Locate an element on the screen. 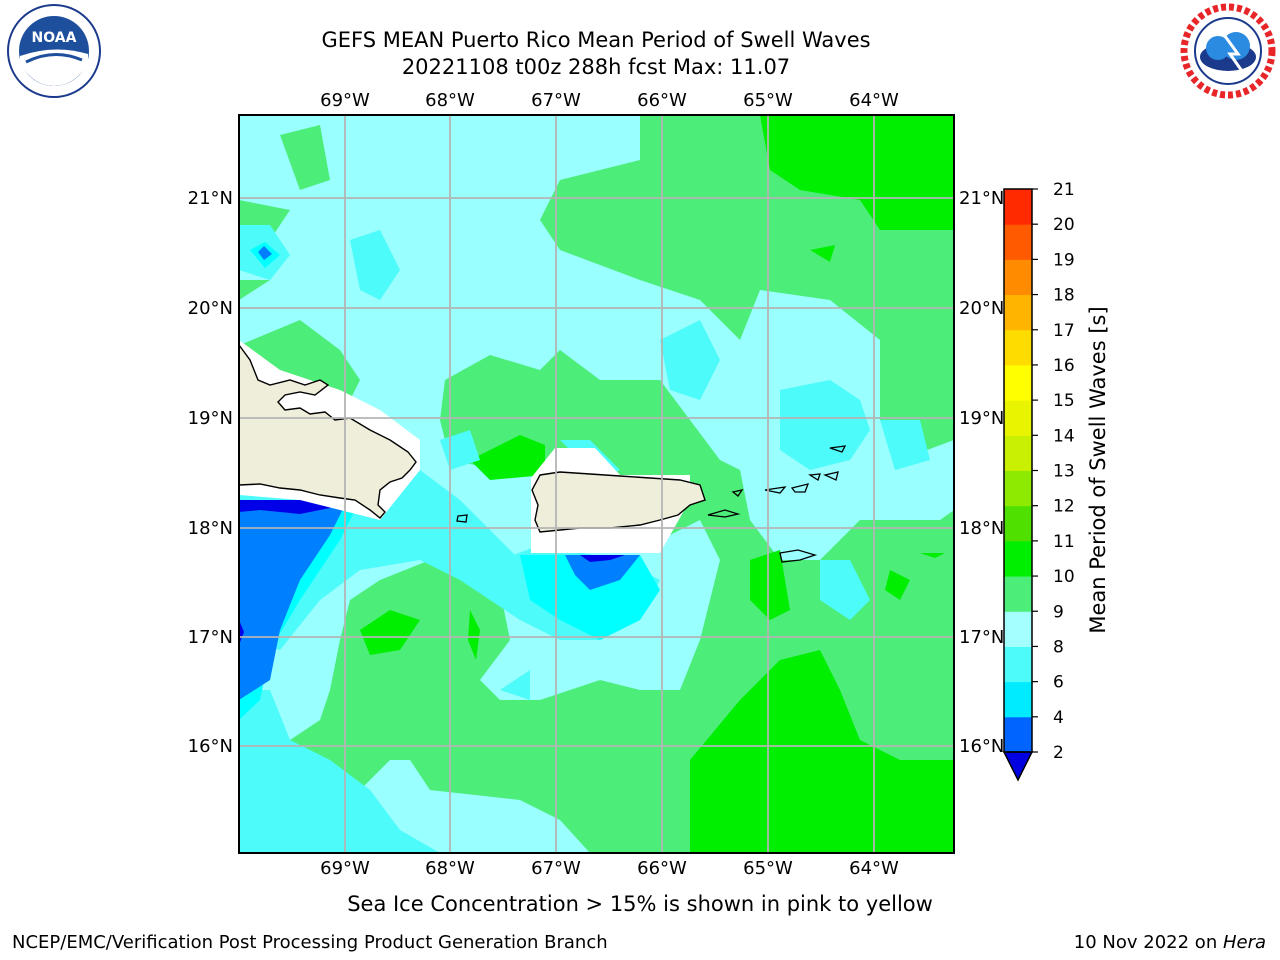  colorbar-tick-label: 12 is located at coordinates (1064, 507).